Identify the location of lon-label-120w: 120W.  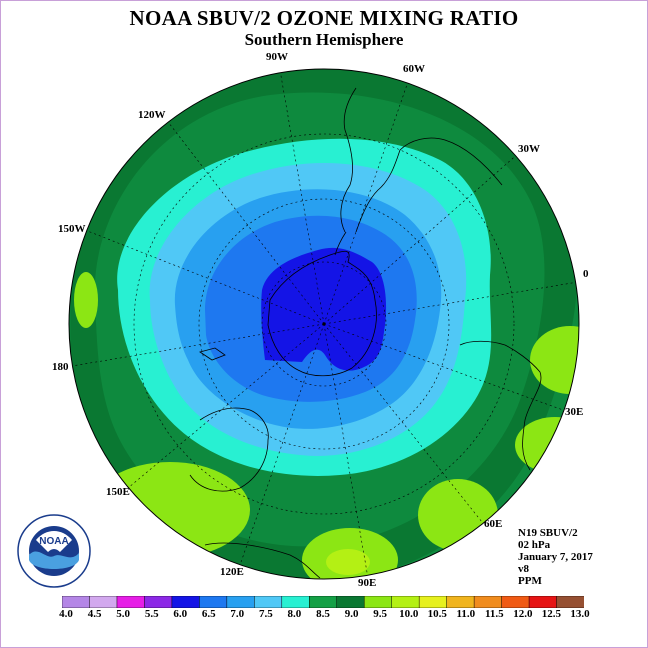
(152, 115).